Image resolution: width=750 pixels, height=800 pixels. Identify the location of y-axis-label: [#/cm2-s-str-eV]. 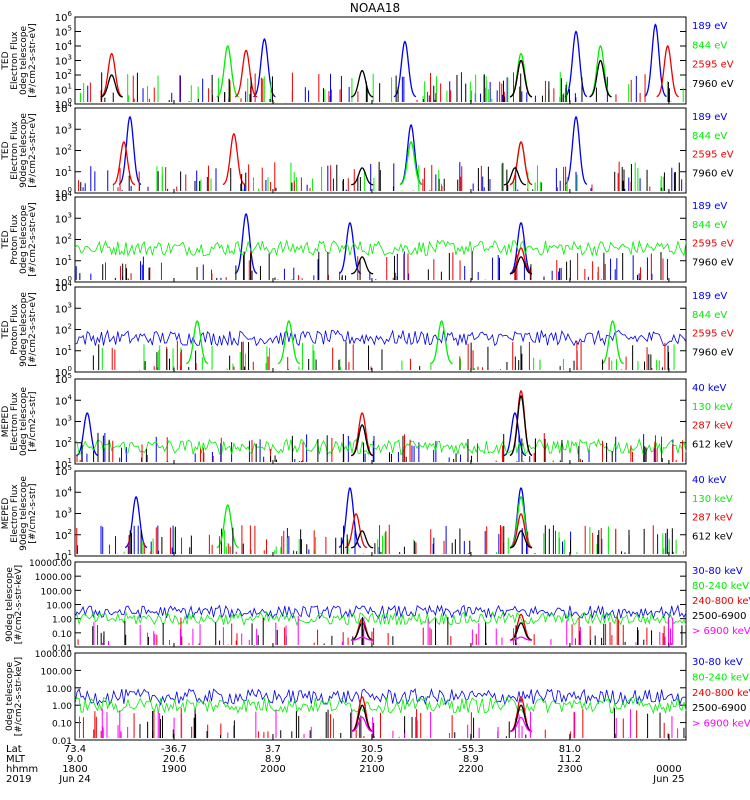
(33, 239).